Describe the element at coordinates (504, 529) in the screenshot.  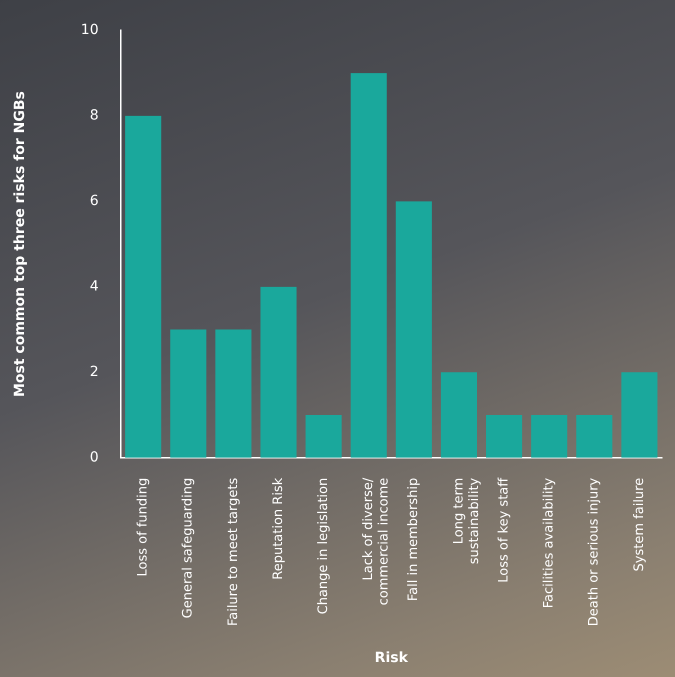
I see `x-tick-label: Loss of key staff` at that location.